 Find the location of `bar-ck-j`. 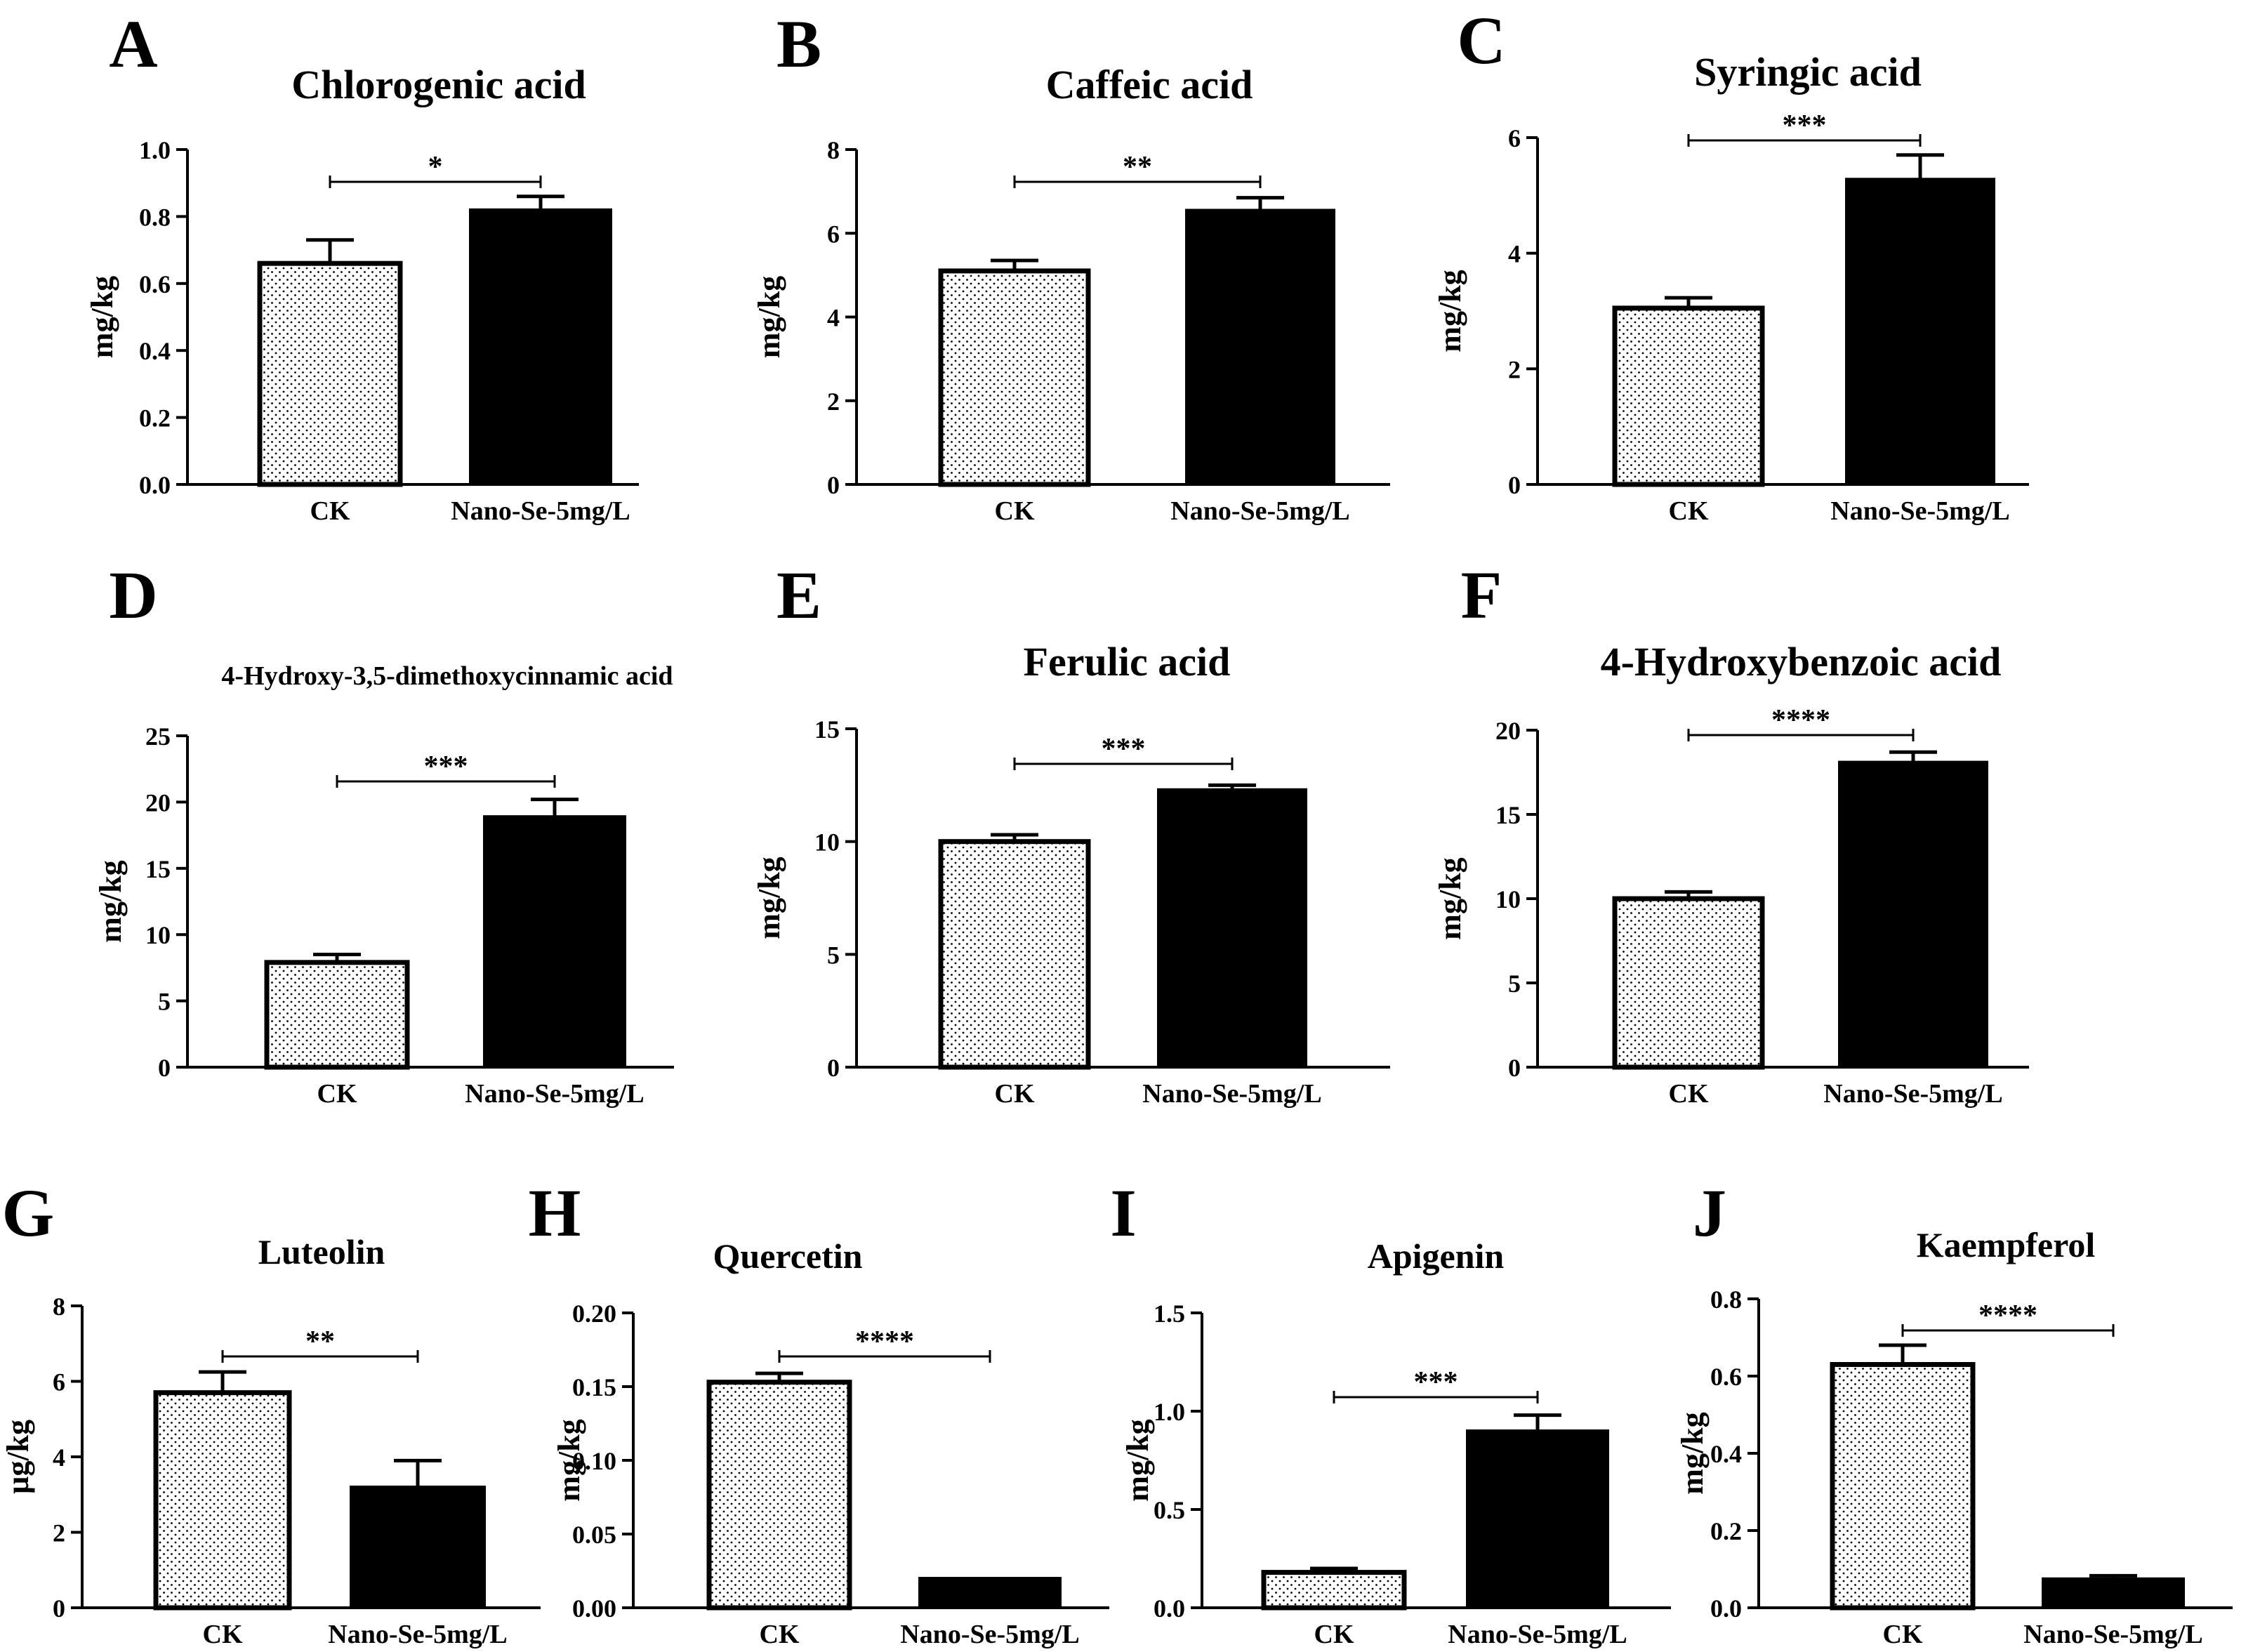

bar-ck-j is located at coordinates (1903, 1486).